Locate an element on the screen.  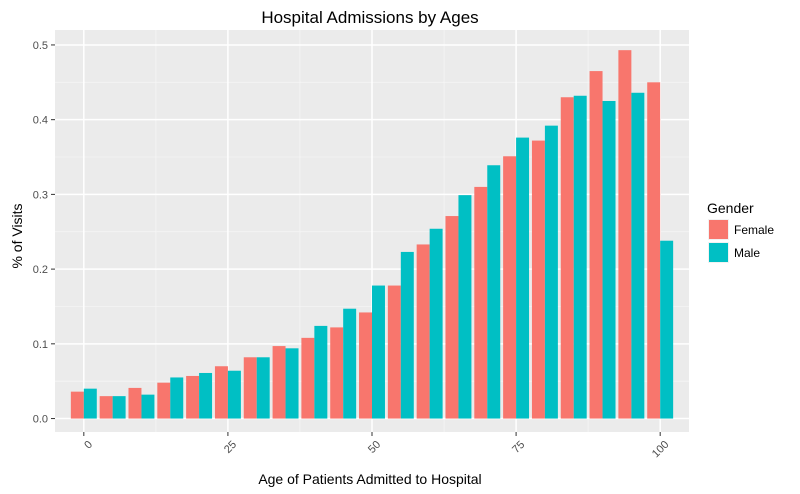
legend-label-female: Female is located at coordinates (754, 230).